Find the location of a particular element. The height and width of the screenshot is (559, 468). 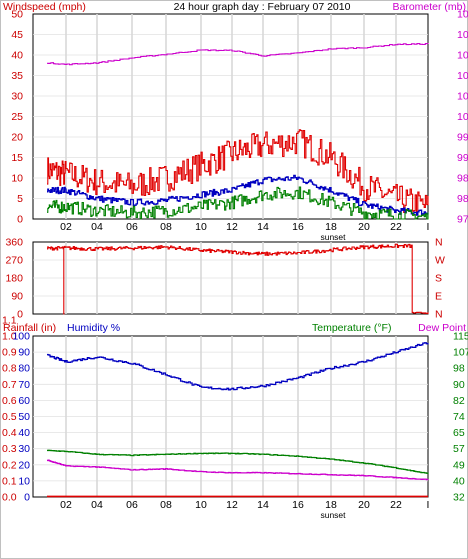

dew-point-series is located at coordinates (238, 470).